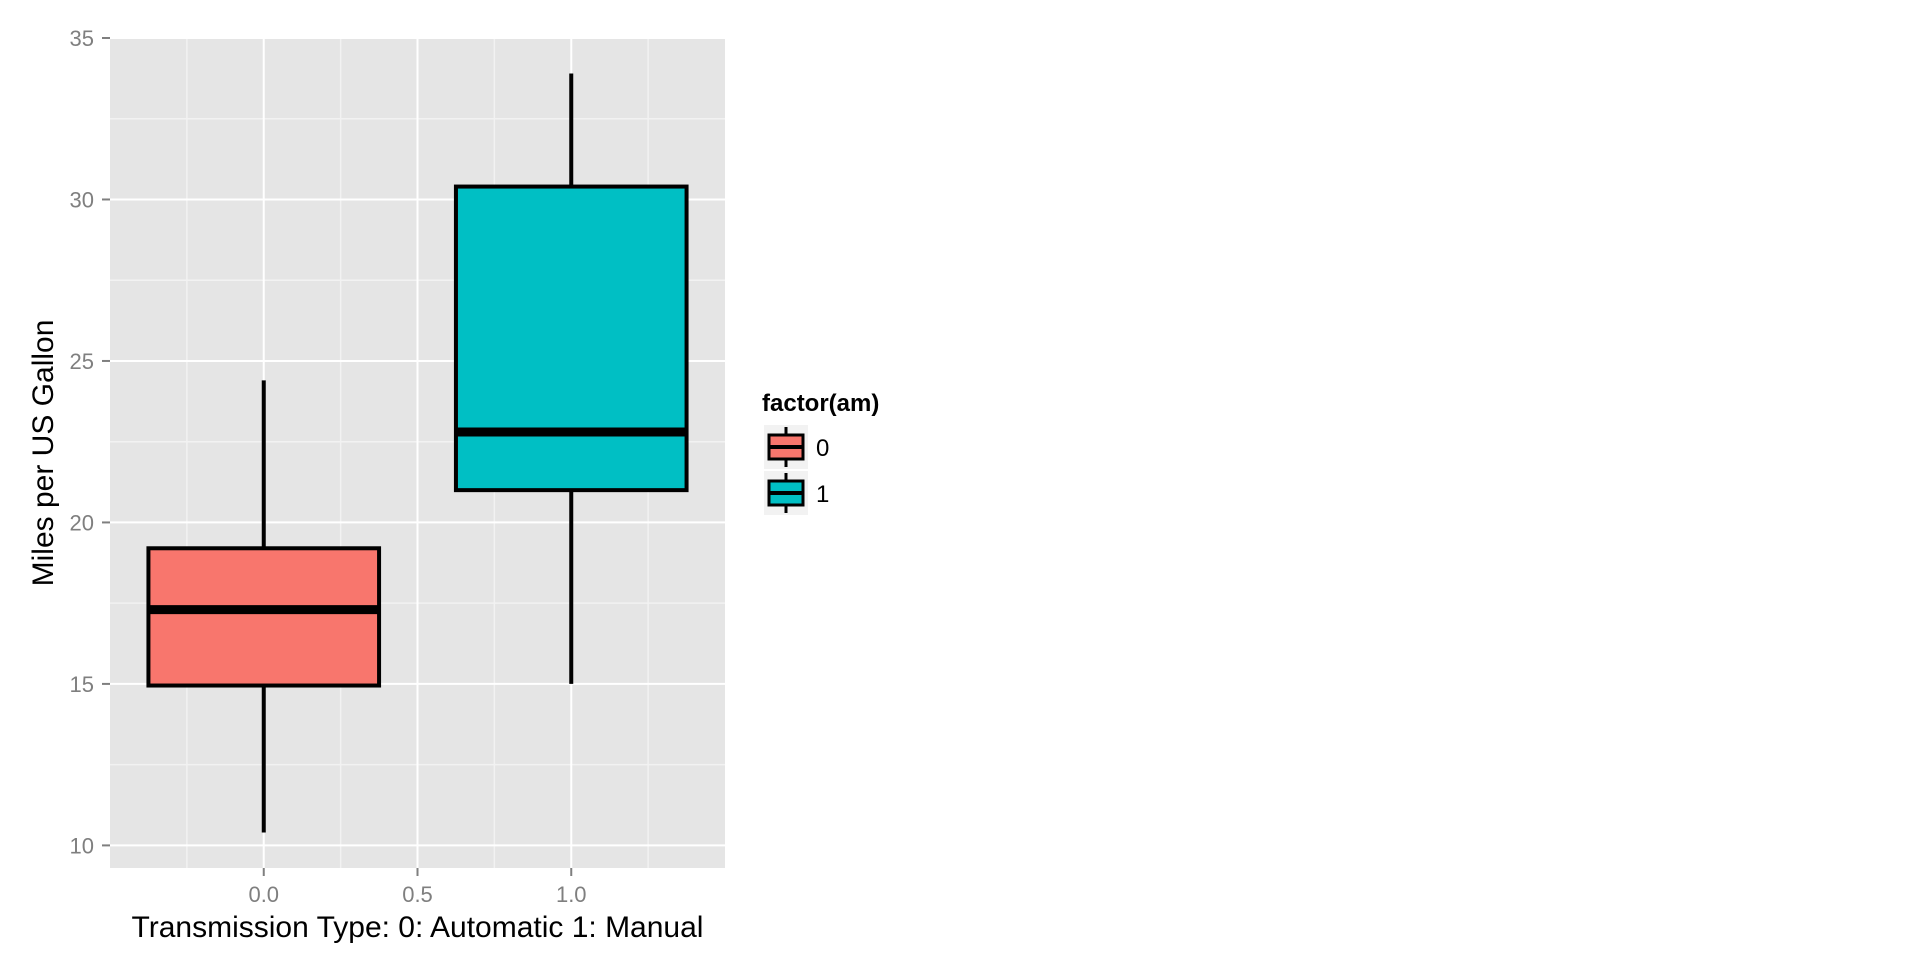 The width and height of the screenshot is (1920, 960). What do you see at coordinates (82, 684) in the screenshot?
I see `y-tick-label: 15` at bounding box center [82, 684].